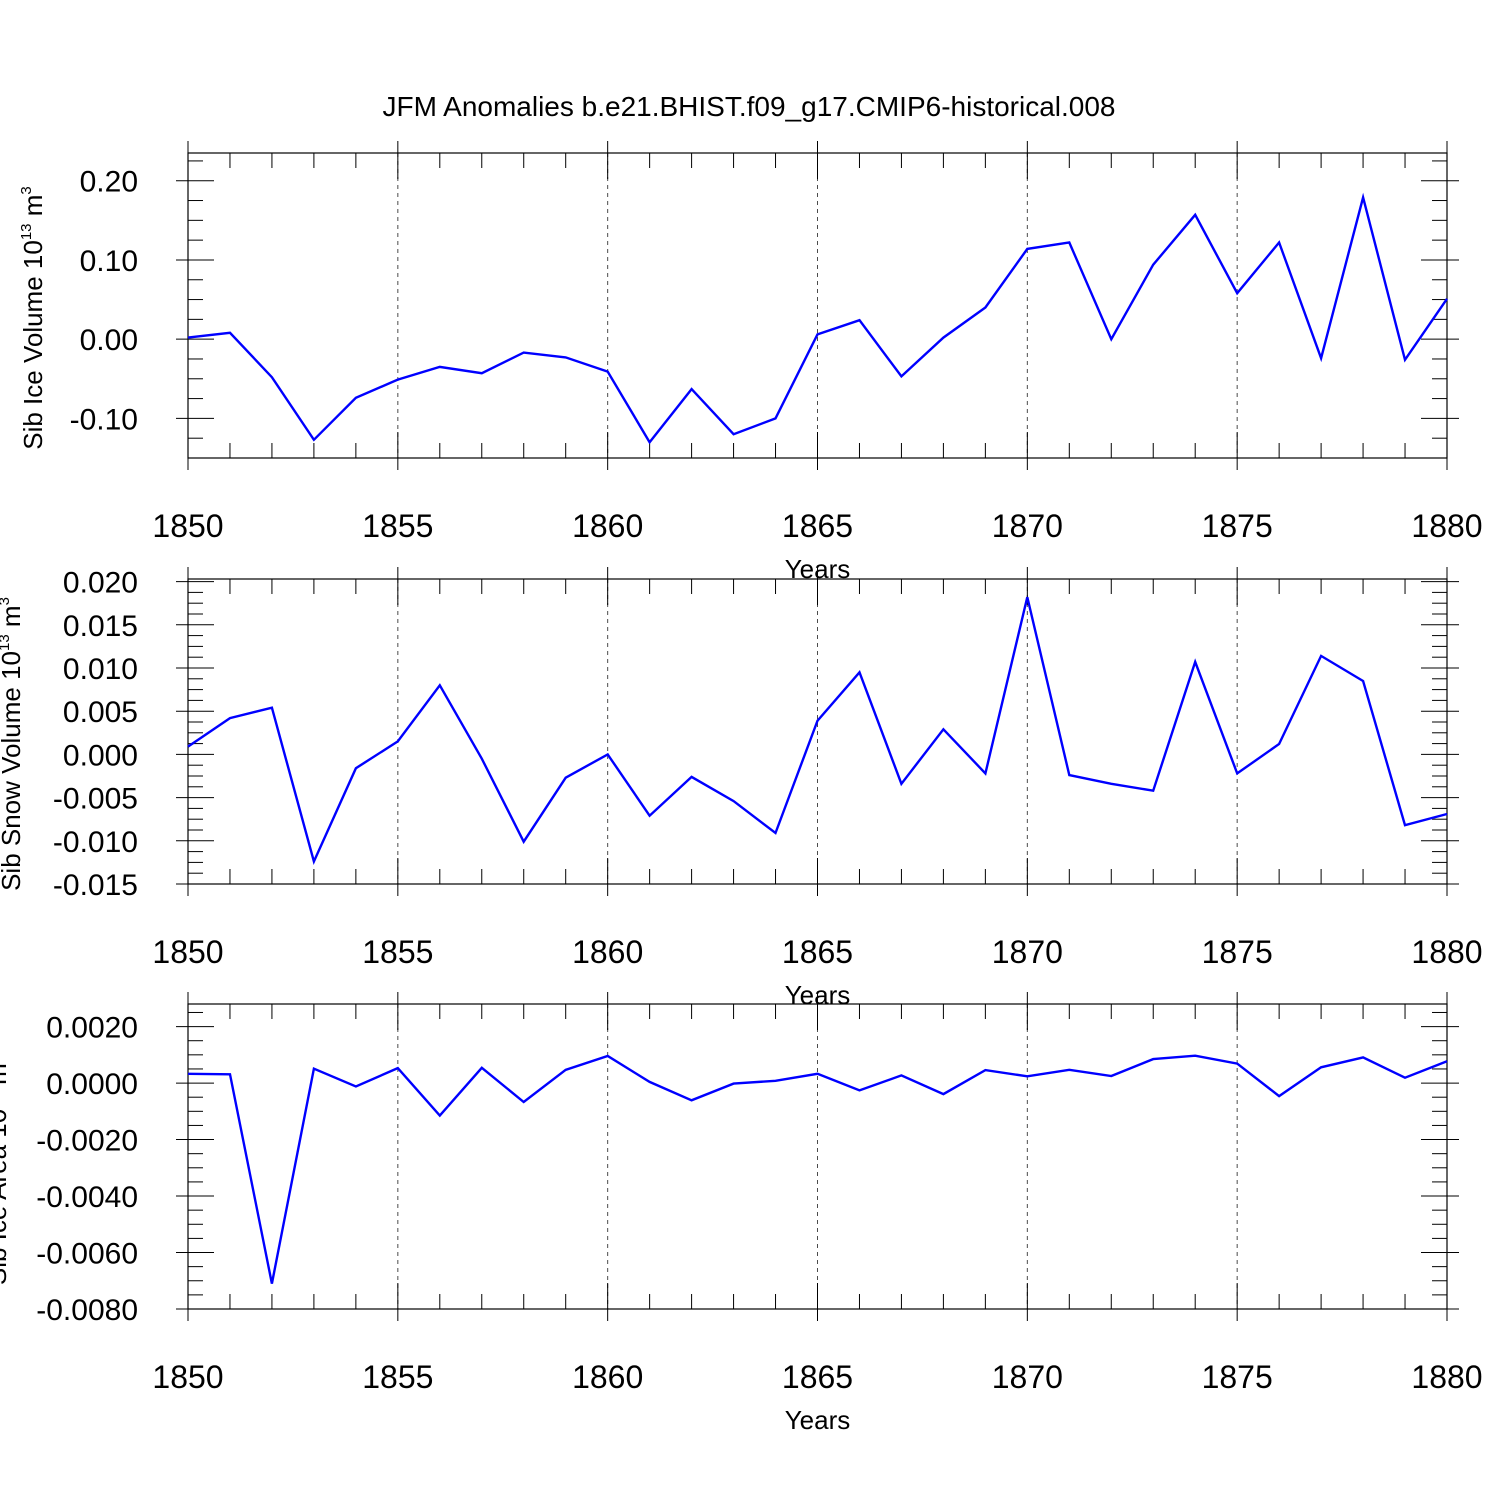 The width and height of the screenshot is (1500, 1500). What do you see at coordinates (109, 261) in the screenshot?
I see `y-tick-label: 0.10` at bounding box center [109, 261].